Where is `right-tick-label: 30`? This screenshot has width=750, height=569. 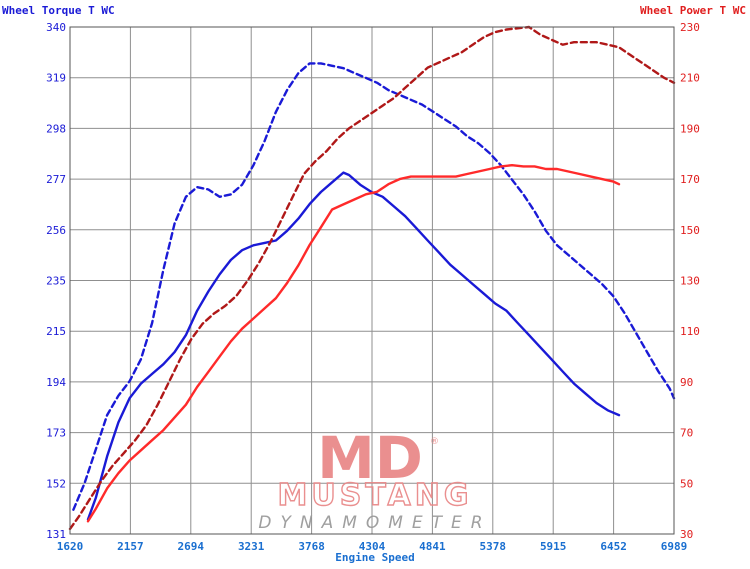
right-tick-label: 30 is located at coordinates (686, 534).